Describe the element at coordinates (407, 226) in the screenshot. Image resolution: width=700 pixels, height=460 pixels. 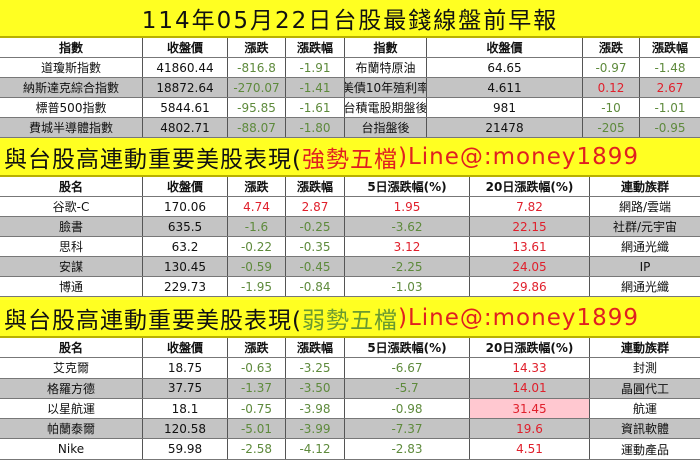
I see `table-cell: -3.62` at that location.